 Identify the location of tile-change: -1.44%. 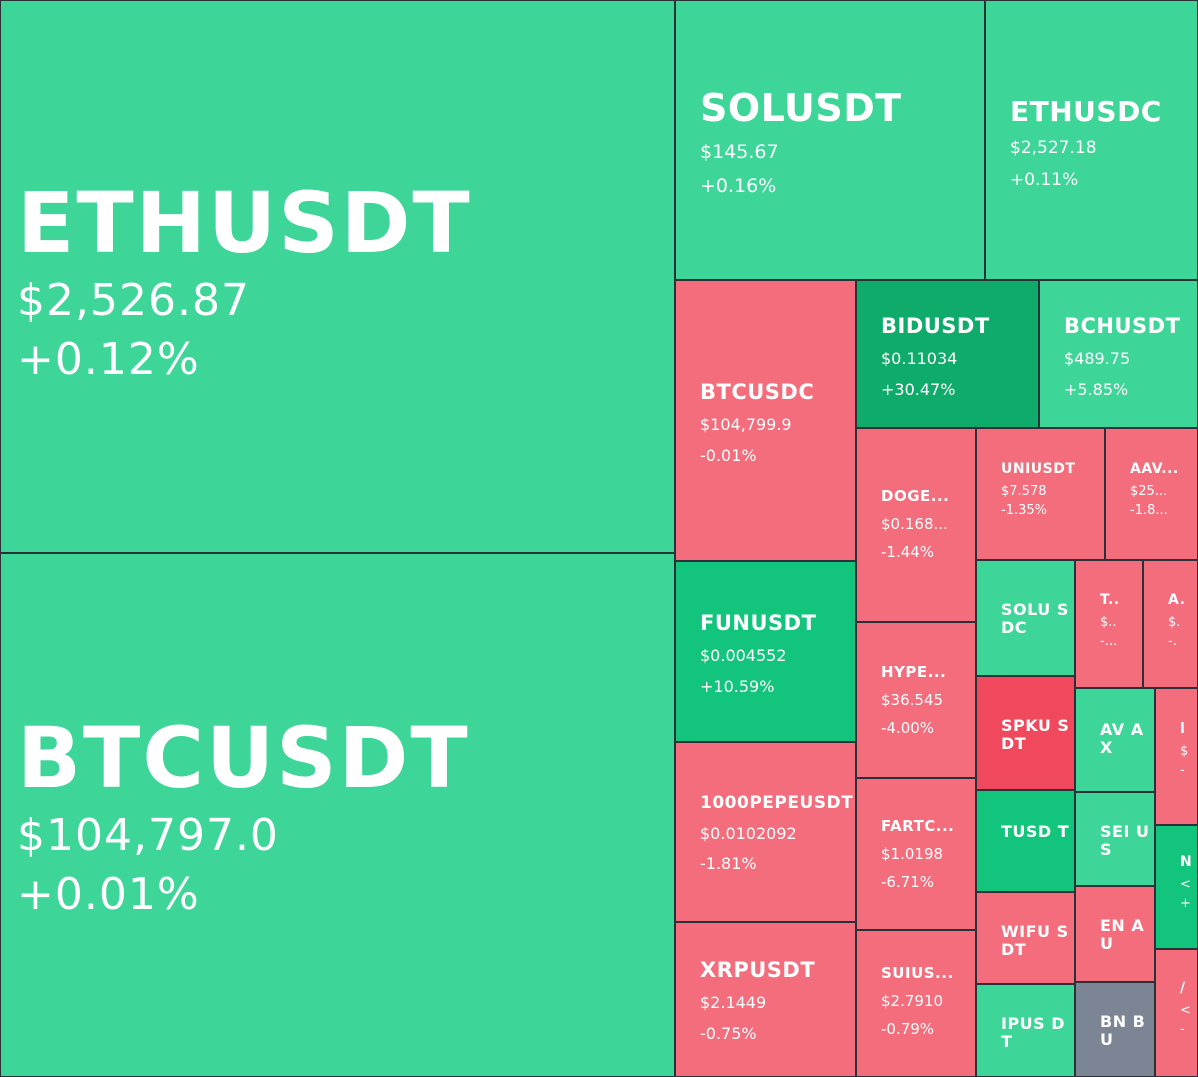
(908, 552).